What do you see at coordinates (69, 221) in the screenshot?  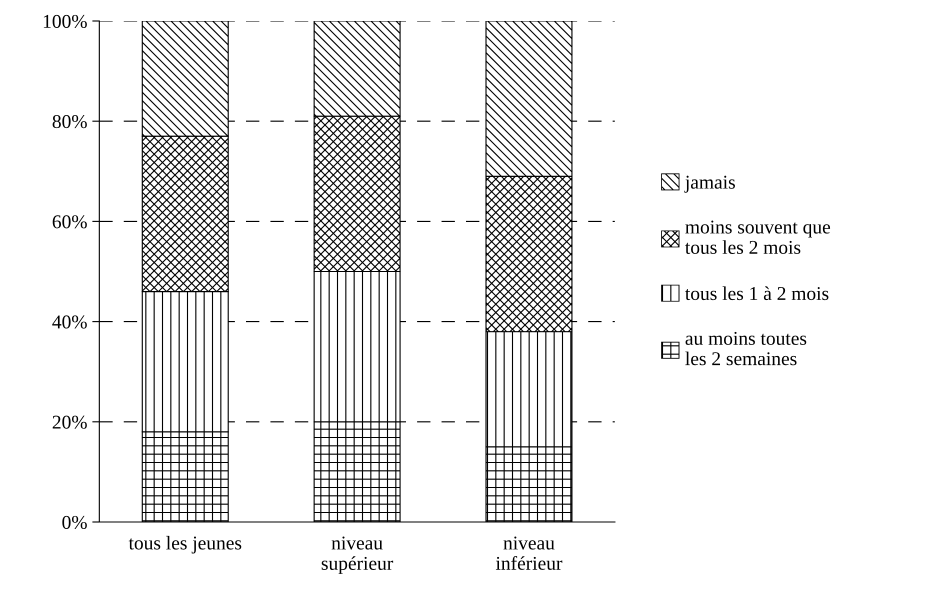 I see `y-tick-label: 60%` at bounding box center [69, 221].